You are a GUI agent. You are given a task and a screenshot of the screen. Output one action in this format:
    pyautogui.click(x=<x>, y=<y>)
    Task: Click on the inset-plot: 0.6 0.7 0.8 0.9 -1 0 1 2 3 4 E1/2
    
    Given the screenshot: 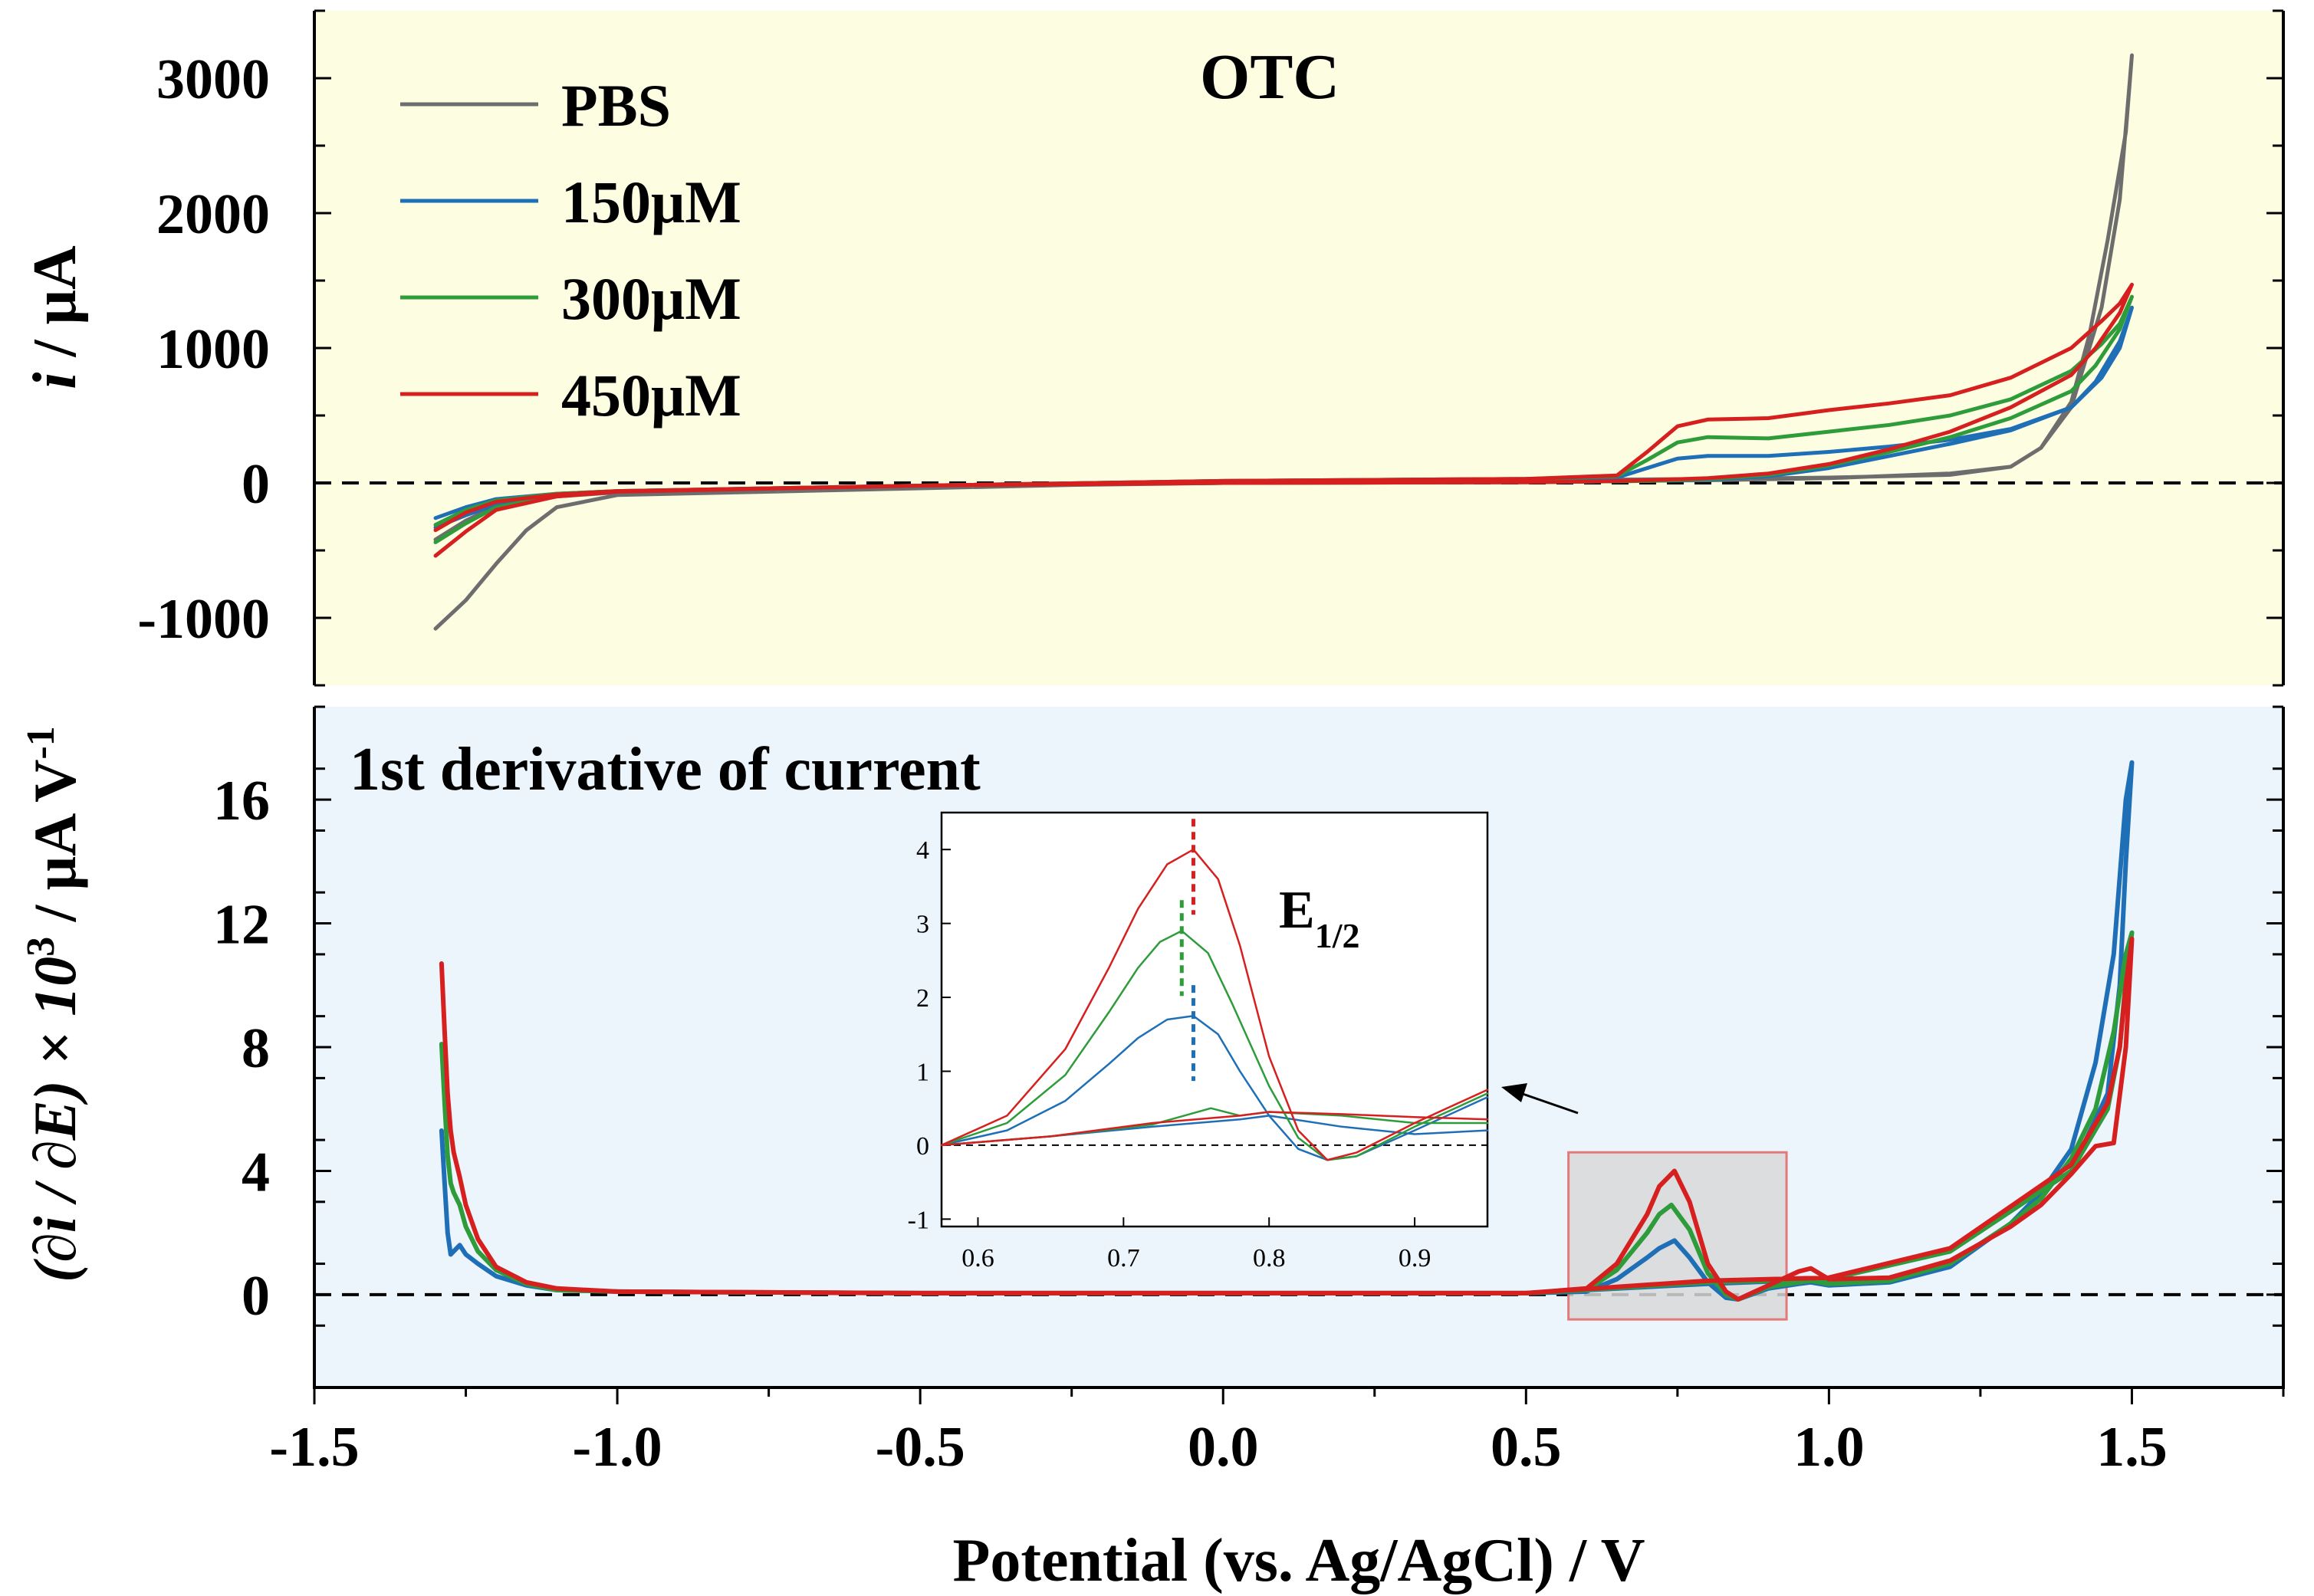 What is the action you would take?
    pyautogui.click(x=1198, y=1042)
    